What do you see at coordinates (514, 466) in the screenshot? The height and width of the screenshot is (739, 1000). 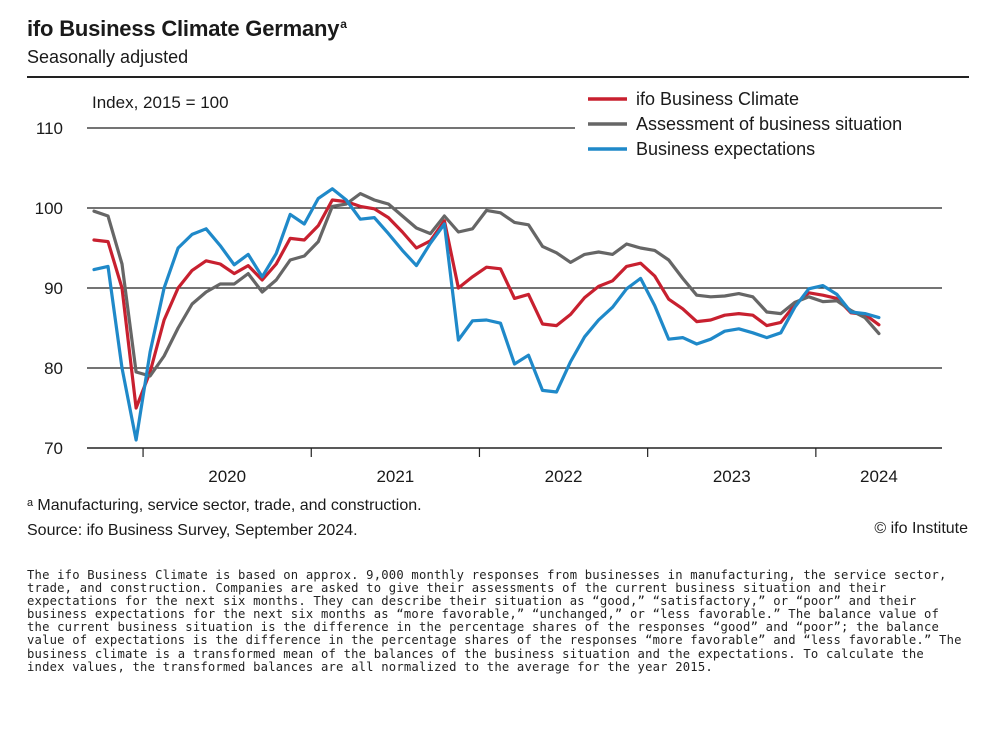 I see `x-axis: 2020 2021 2022 2023 2024` at bounding box center [514, 466].